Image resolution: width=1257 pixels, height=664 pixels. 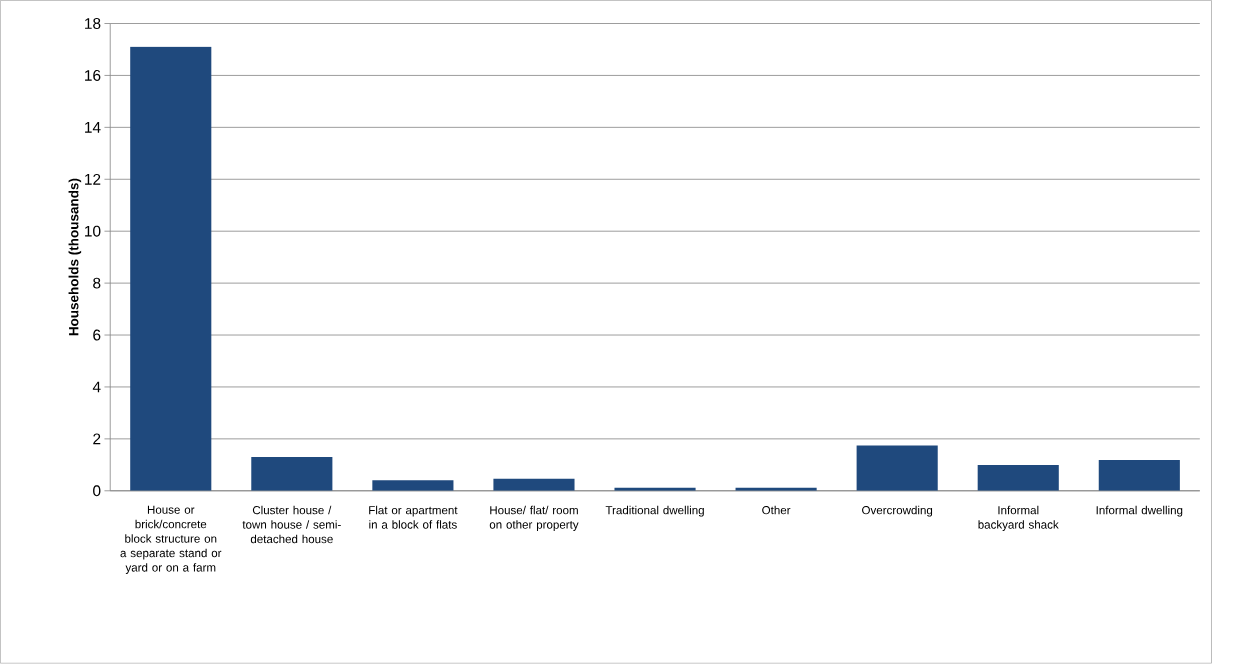 I want to click on x-tick-label: Flat or apartment in a block of flats, so click(x=413, y=517).